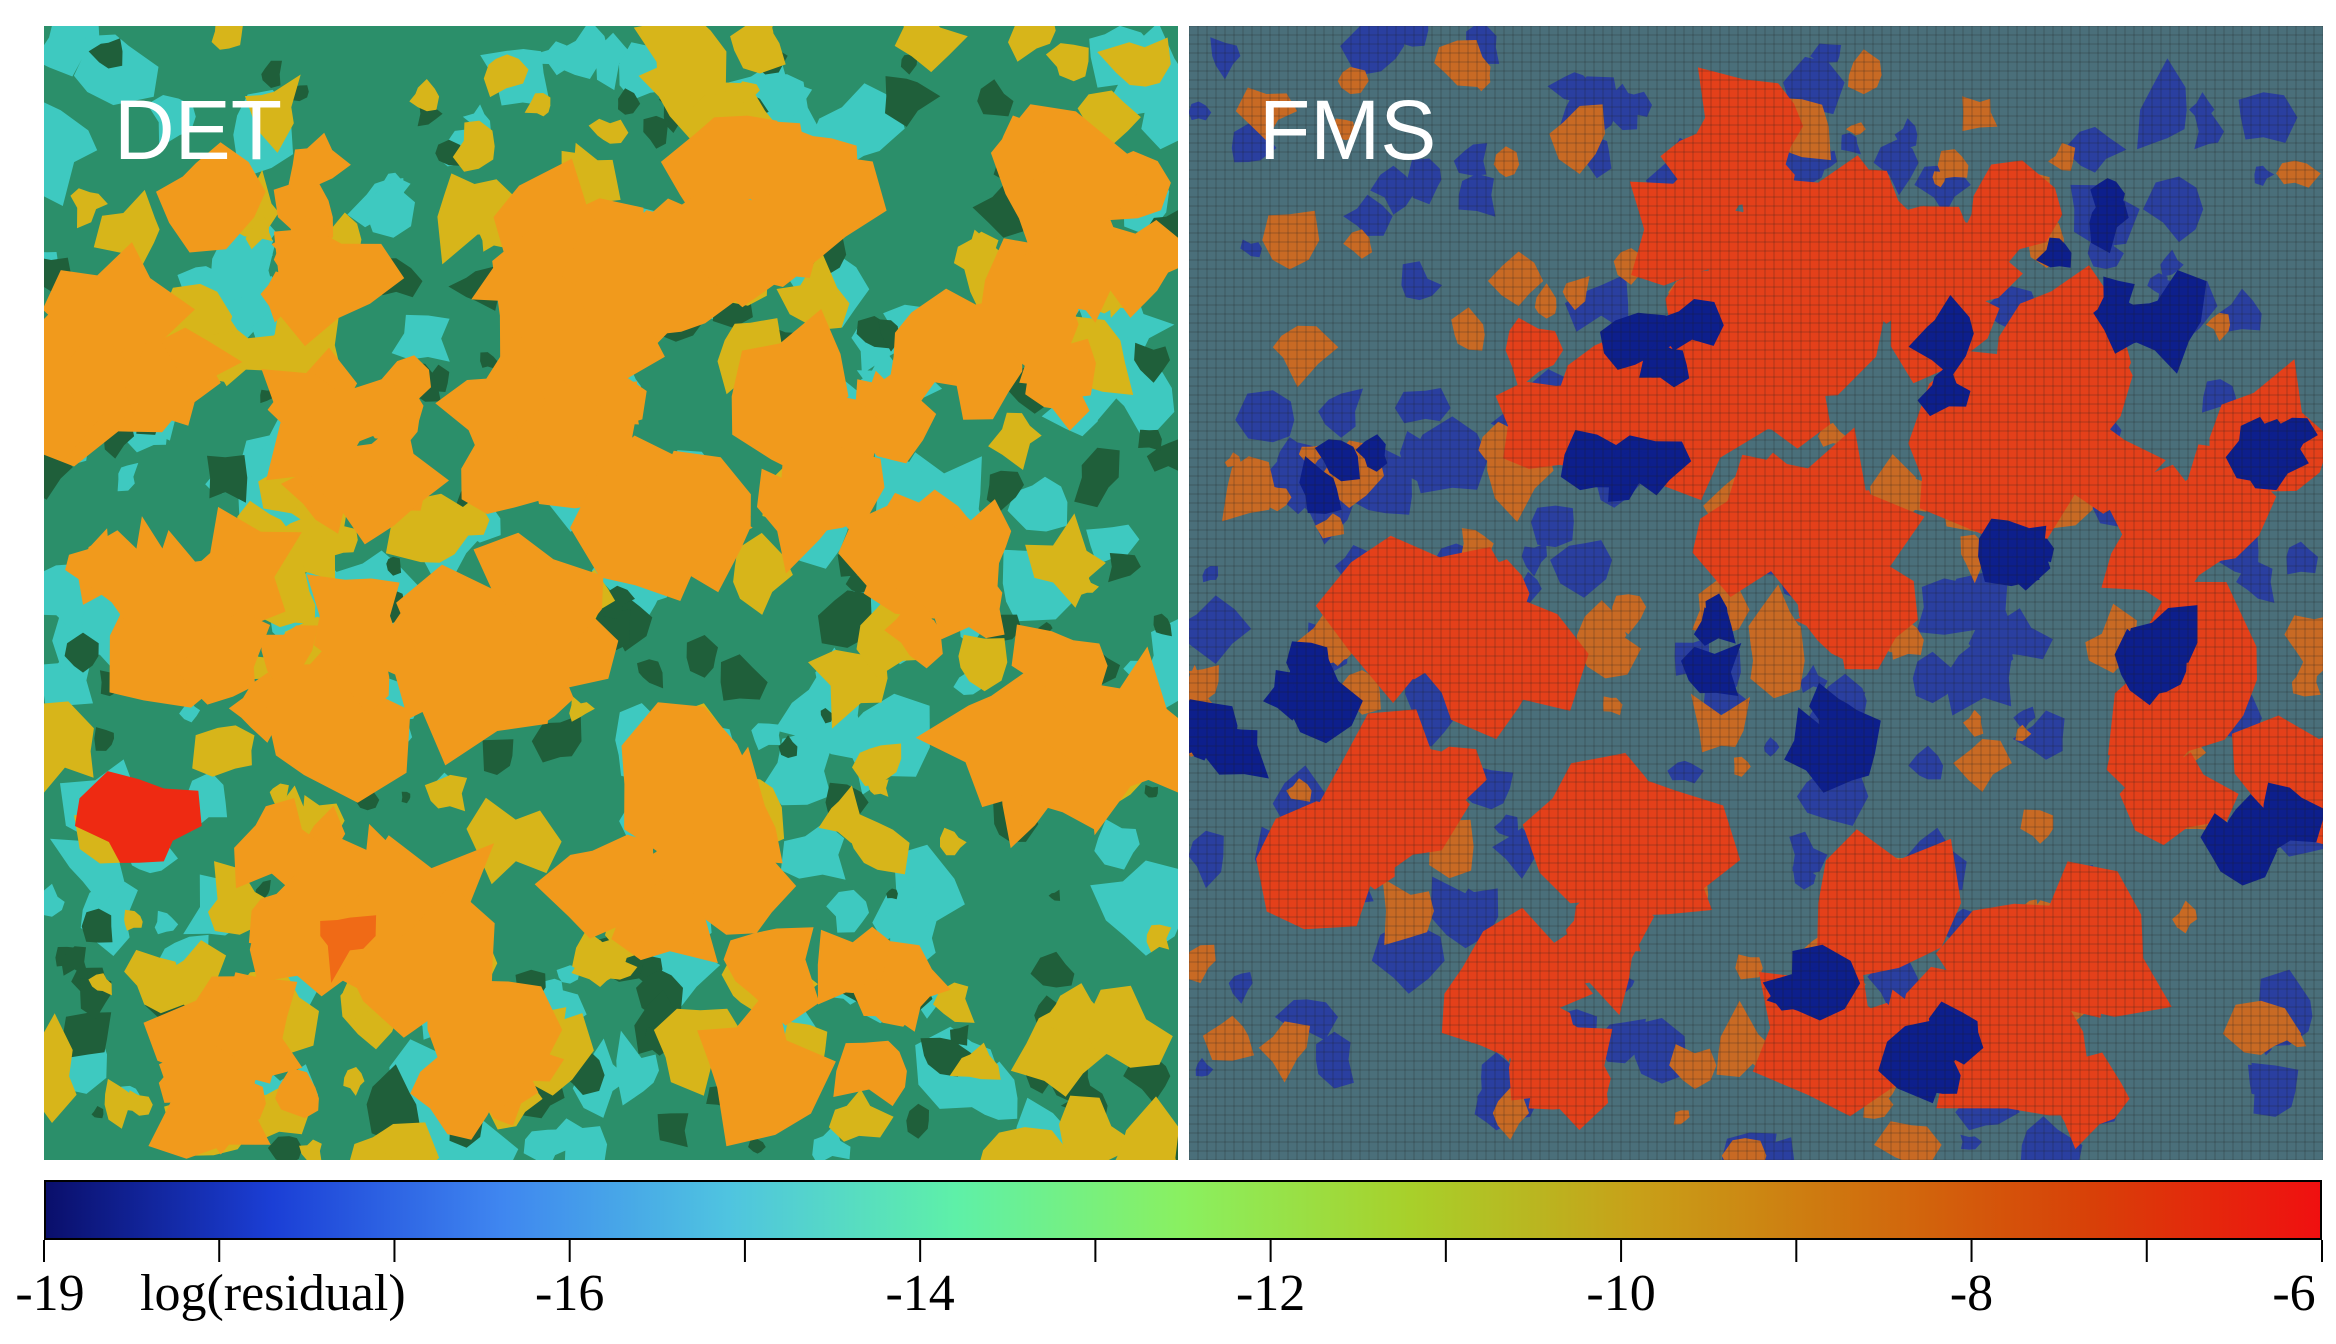  I want to click on colorbar-tick-label: -10, so click(1621, 1293).